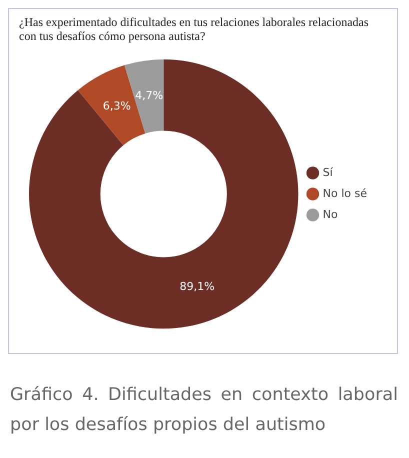  What do you see at coordinates (116, 106) in the screenshot?
I see `data-label: 6,3%` at bounding box center [116, 106].